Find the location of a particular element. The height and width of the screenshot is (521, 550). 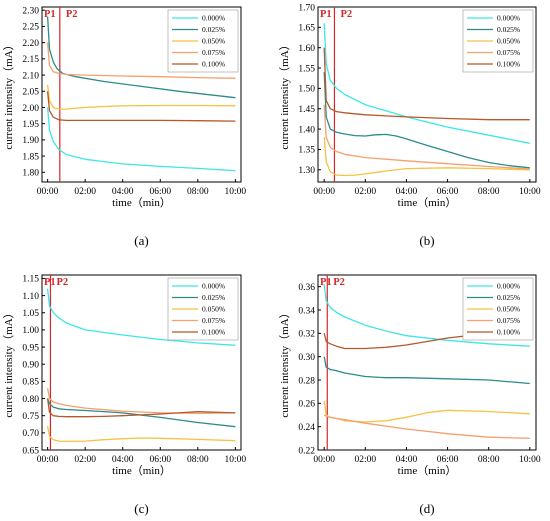

panel-caption: (c) is located at coordinates (141, 508).